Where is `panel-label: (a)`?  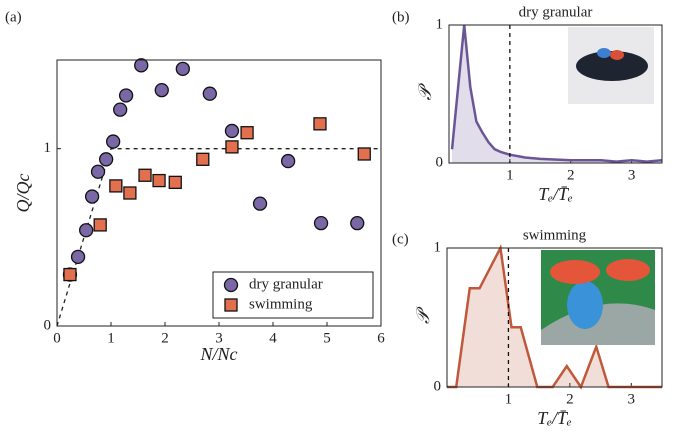
panel-label: (a) is located at coordinates (13, 17).